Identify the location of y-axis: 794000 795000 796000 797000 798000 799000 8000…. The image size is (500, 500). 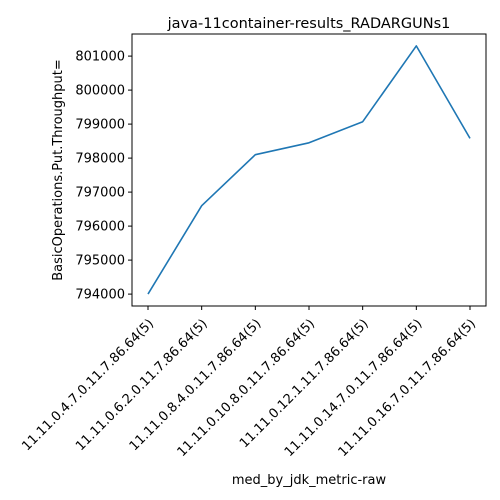
(103, 176).